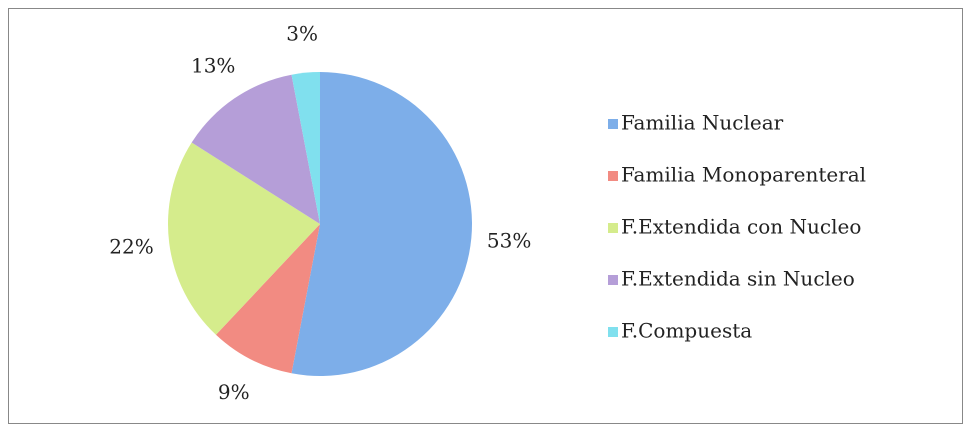 This screenshot has width=971, height=432. I want to click on legend-label: Familia Nuclear, so click(702, 123).